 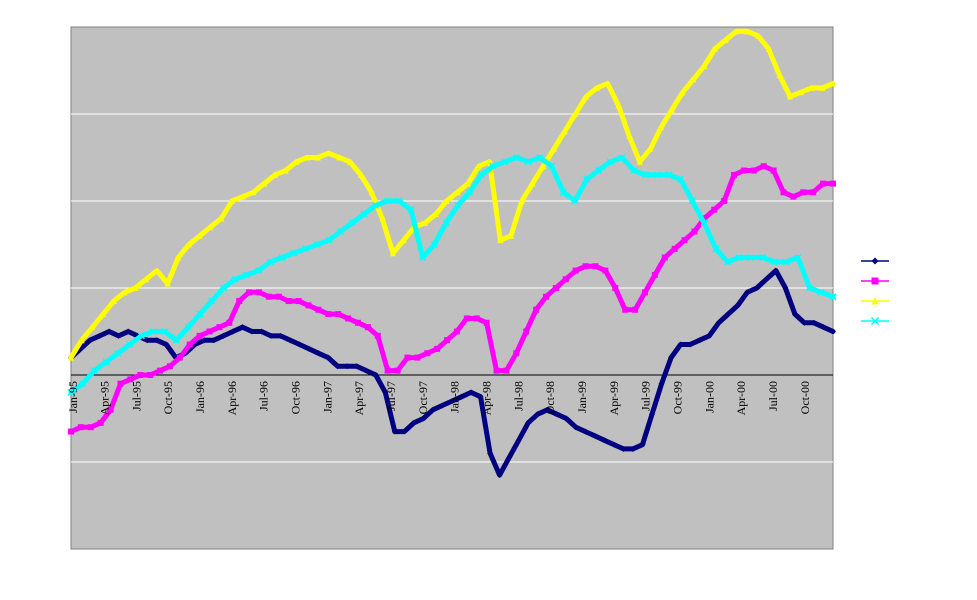 What do you see at coordinates (518, 396) in the screenshot?
I see `x-tick-label: Jul-98` at bounding box center [518, 396].